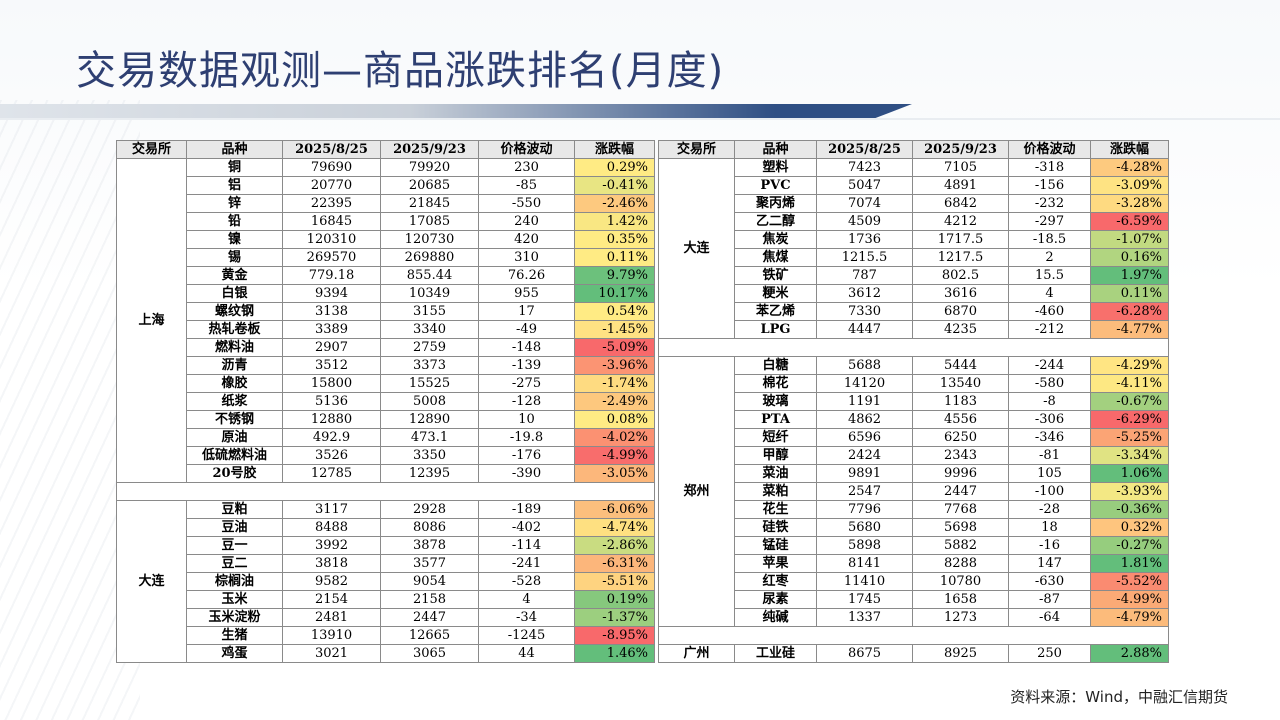  Describe the element at coordinates (775, 239) in the screenshot. I see `variety-cell: 焦炭` at that location.